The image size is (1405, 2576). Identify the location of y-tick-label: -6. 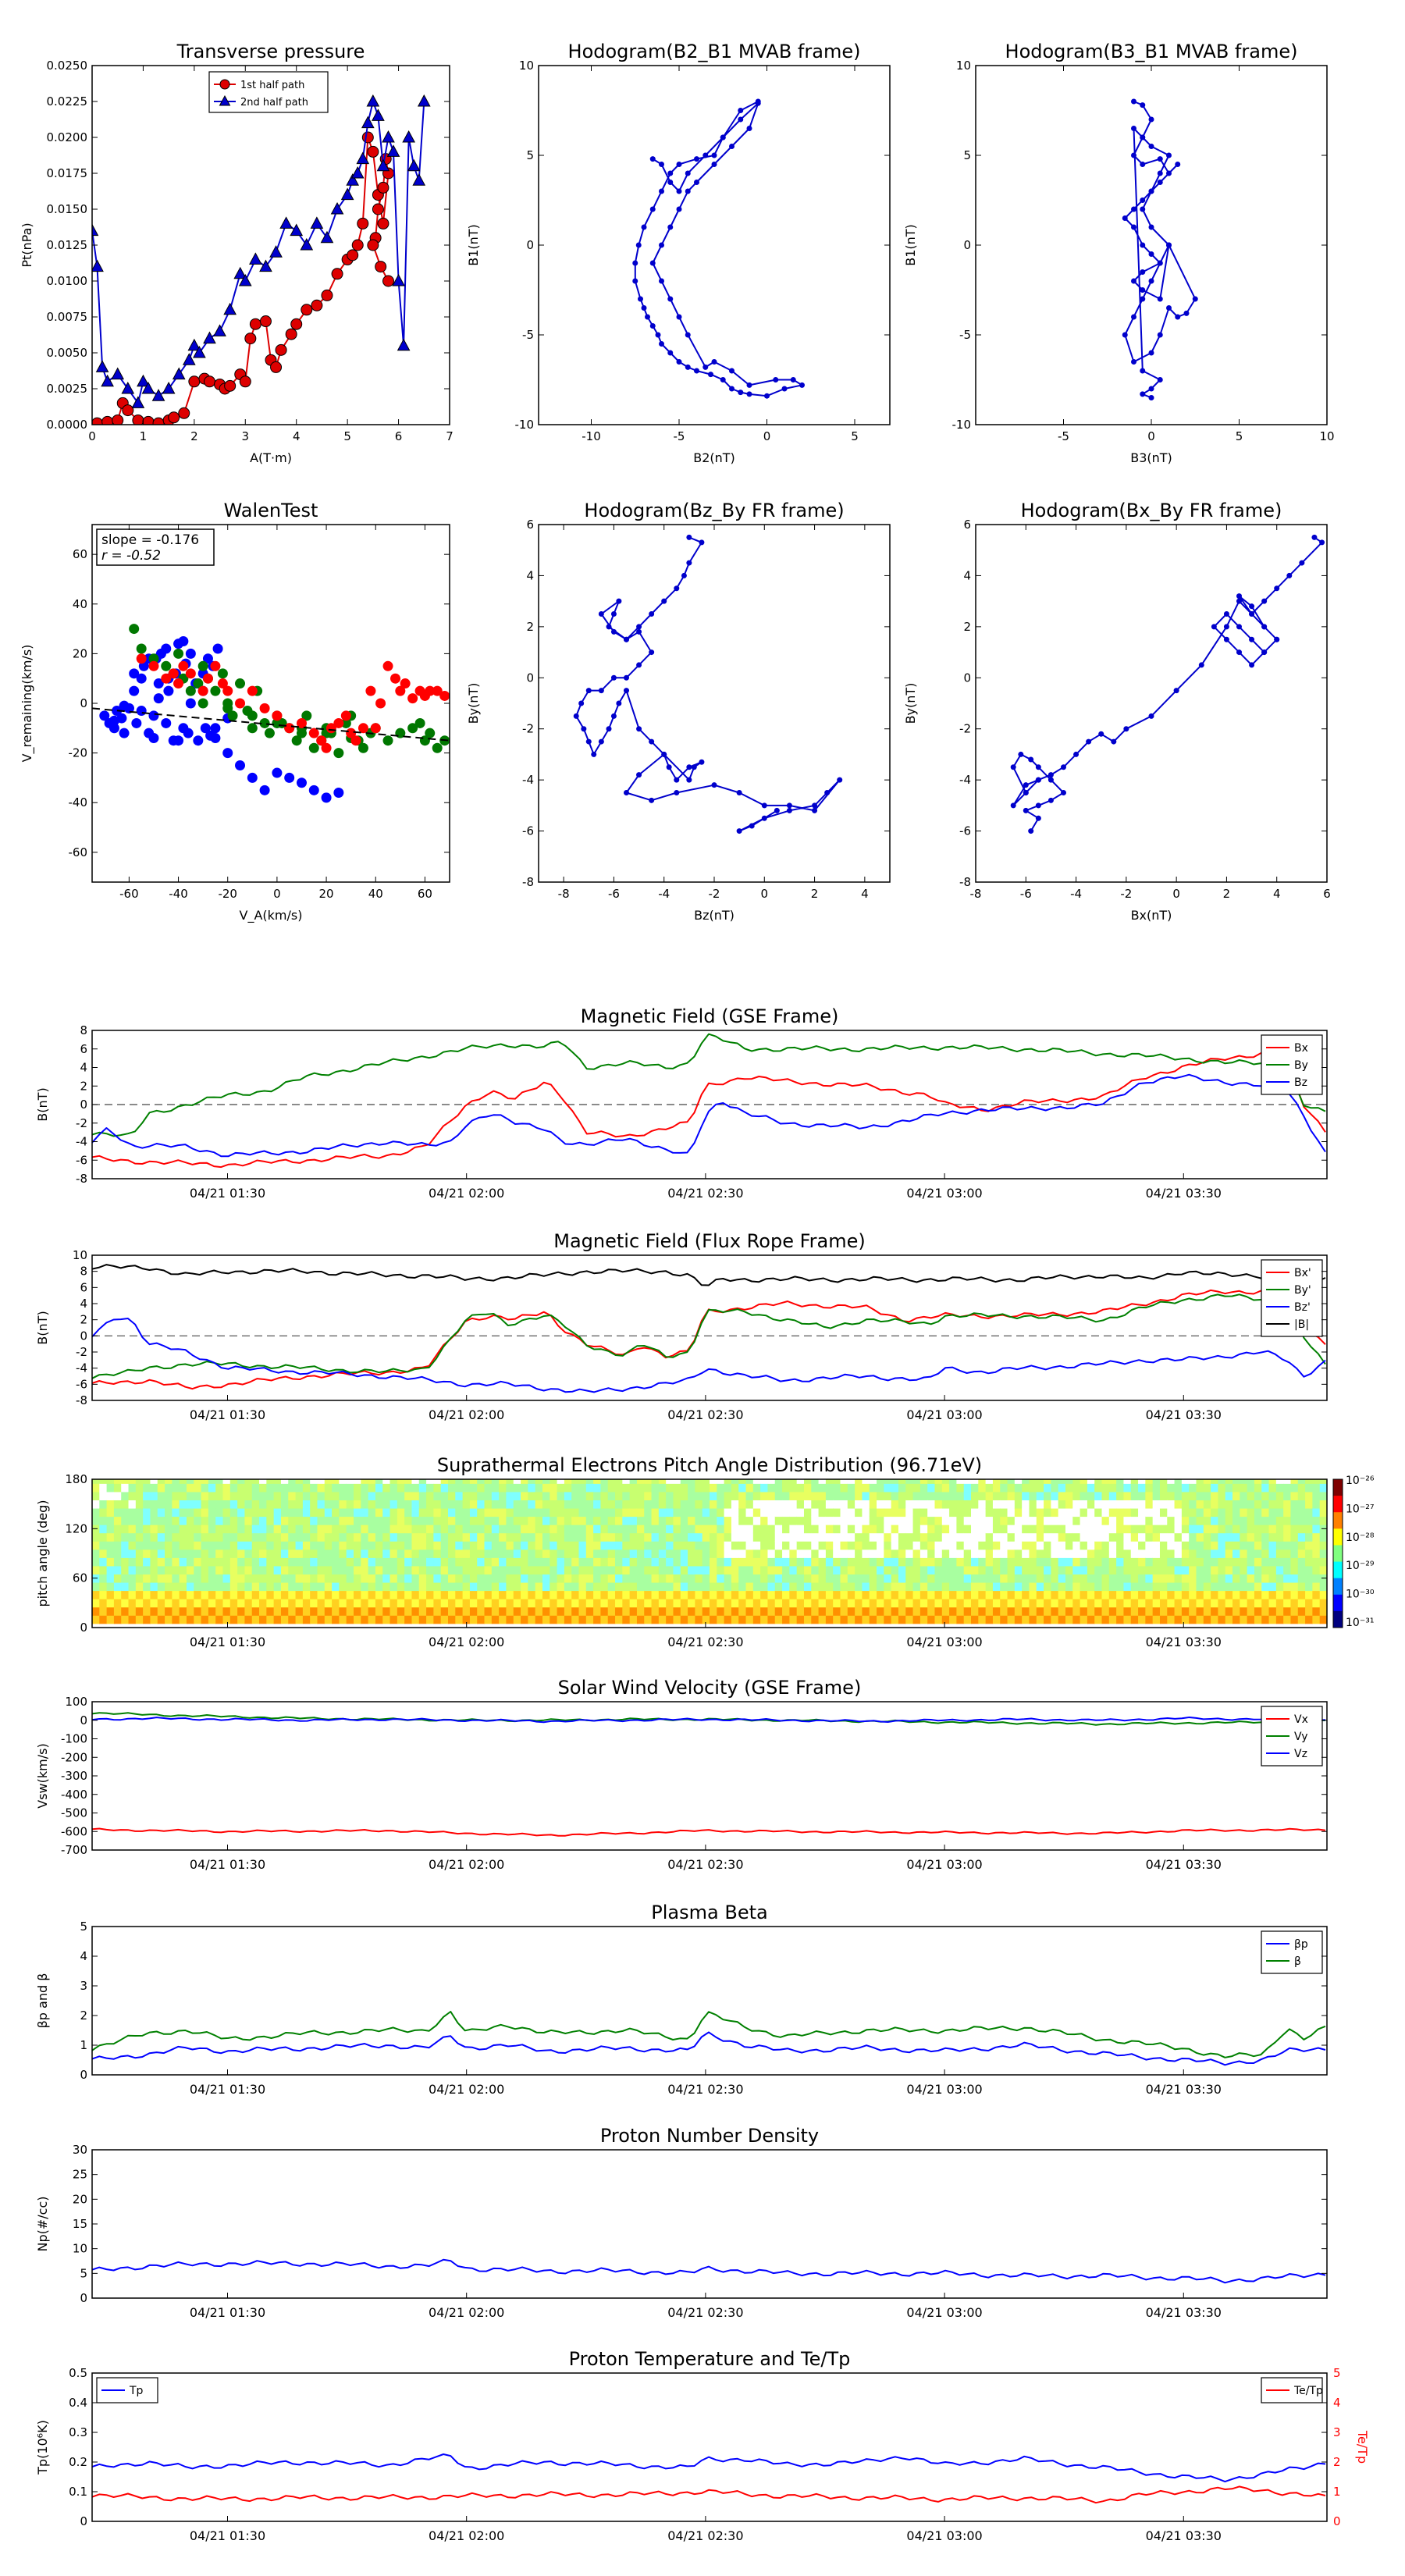
(81, 1384).